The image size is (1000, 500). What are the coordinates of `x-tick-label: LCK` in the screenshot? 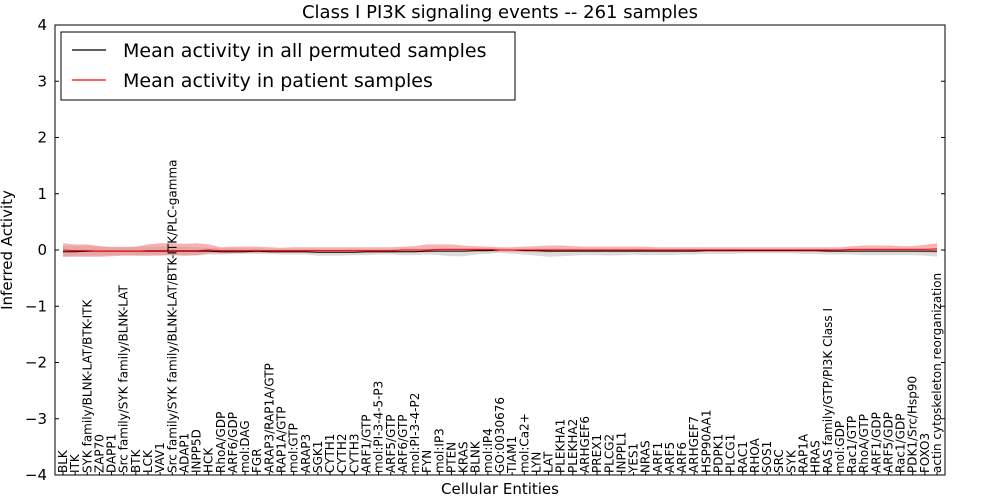 It's located at (148, 461).